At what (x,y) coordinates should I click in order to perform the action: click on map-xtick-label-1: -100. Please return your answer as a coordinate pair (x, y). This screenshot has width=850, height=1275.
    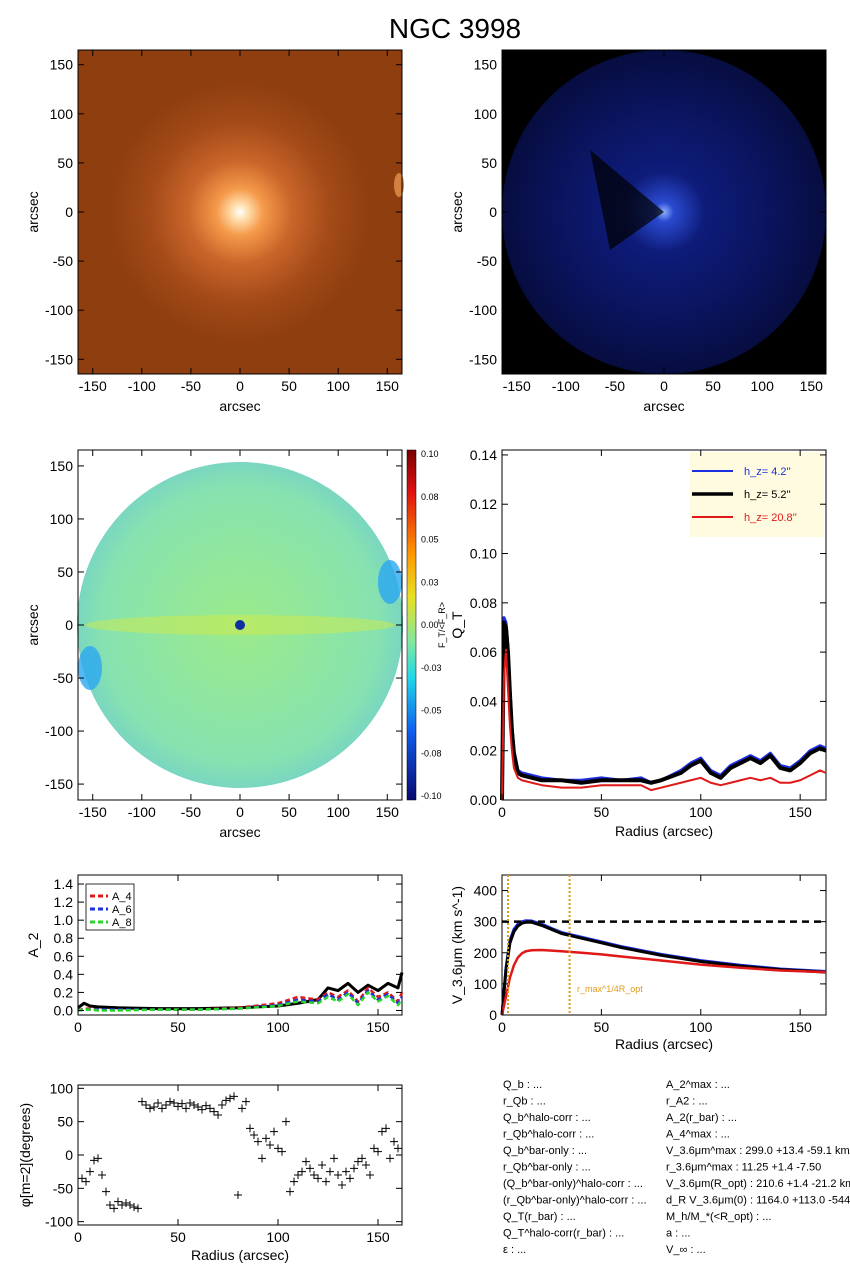
    Looking at the image, I should click on (142, 812).